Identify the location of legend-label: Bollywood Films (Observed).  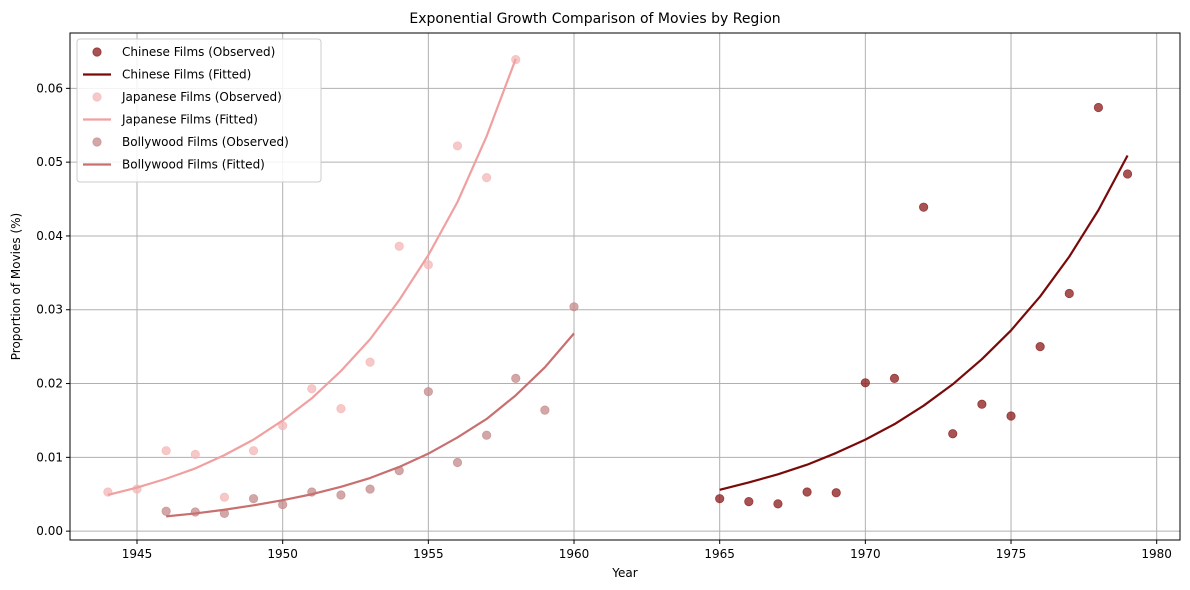
(205, 142).